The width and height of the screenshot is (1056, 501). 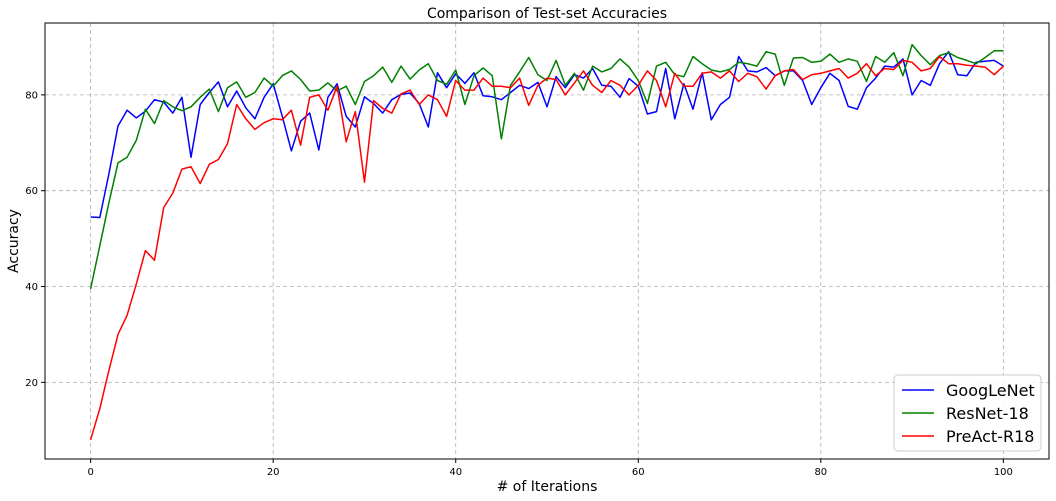 I want to click on y-tick-label: 20, so click(x=31, y=383).